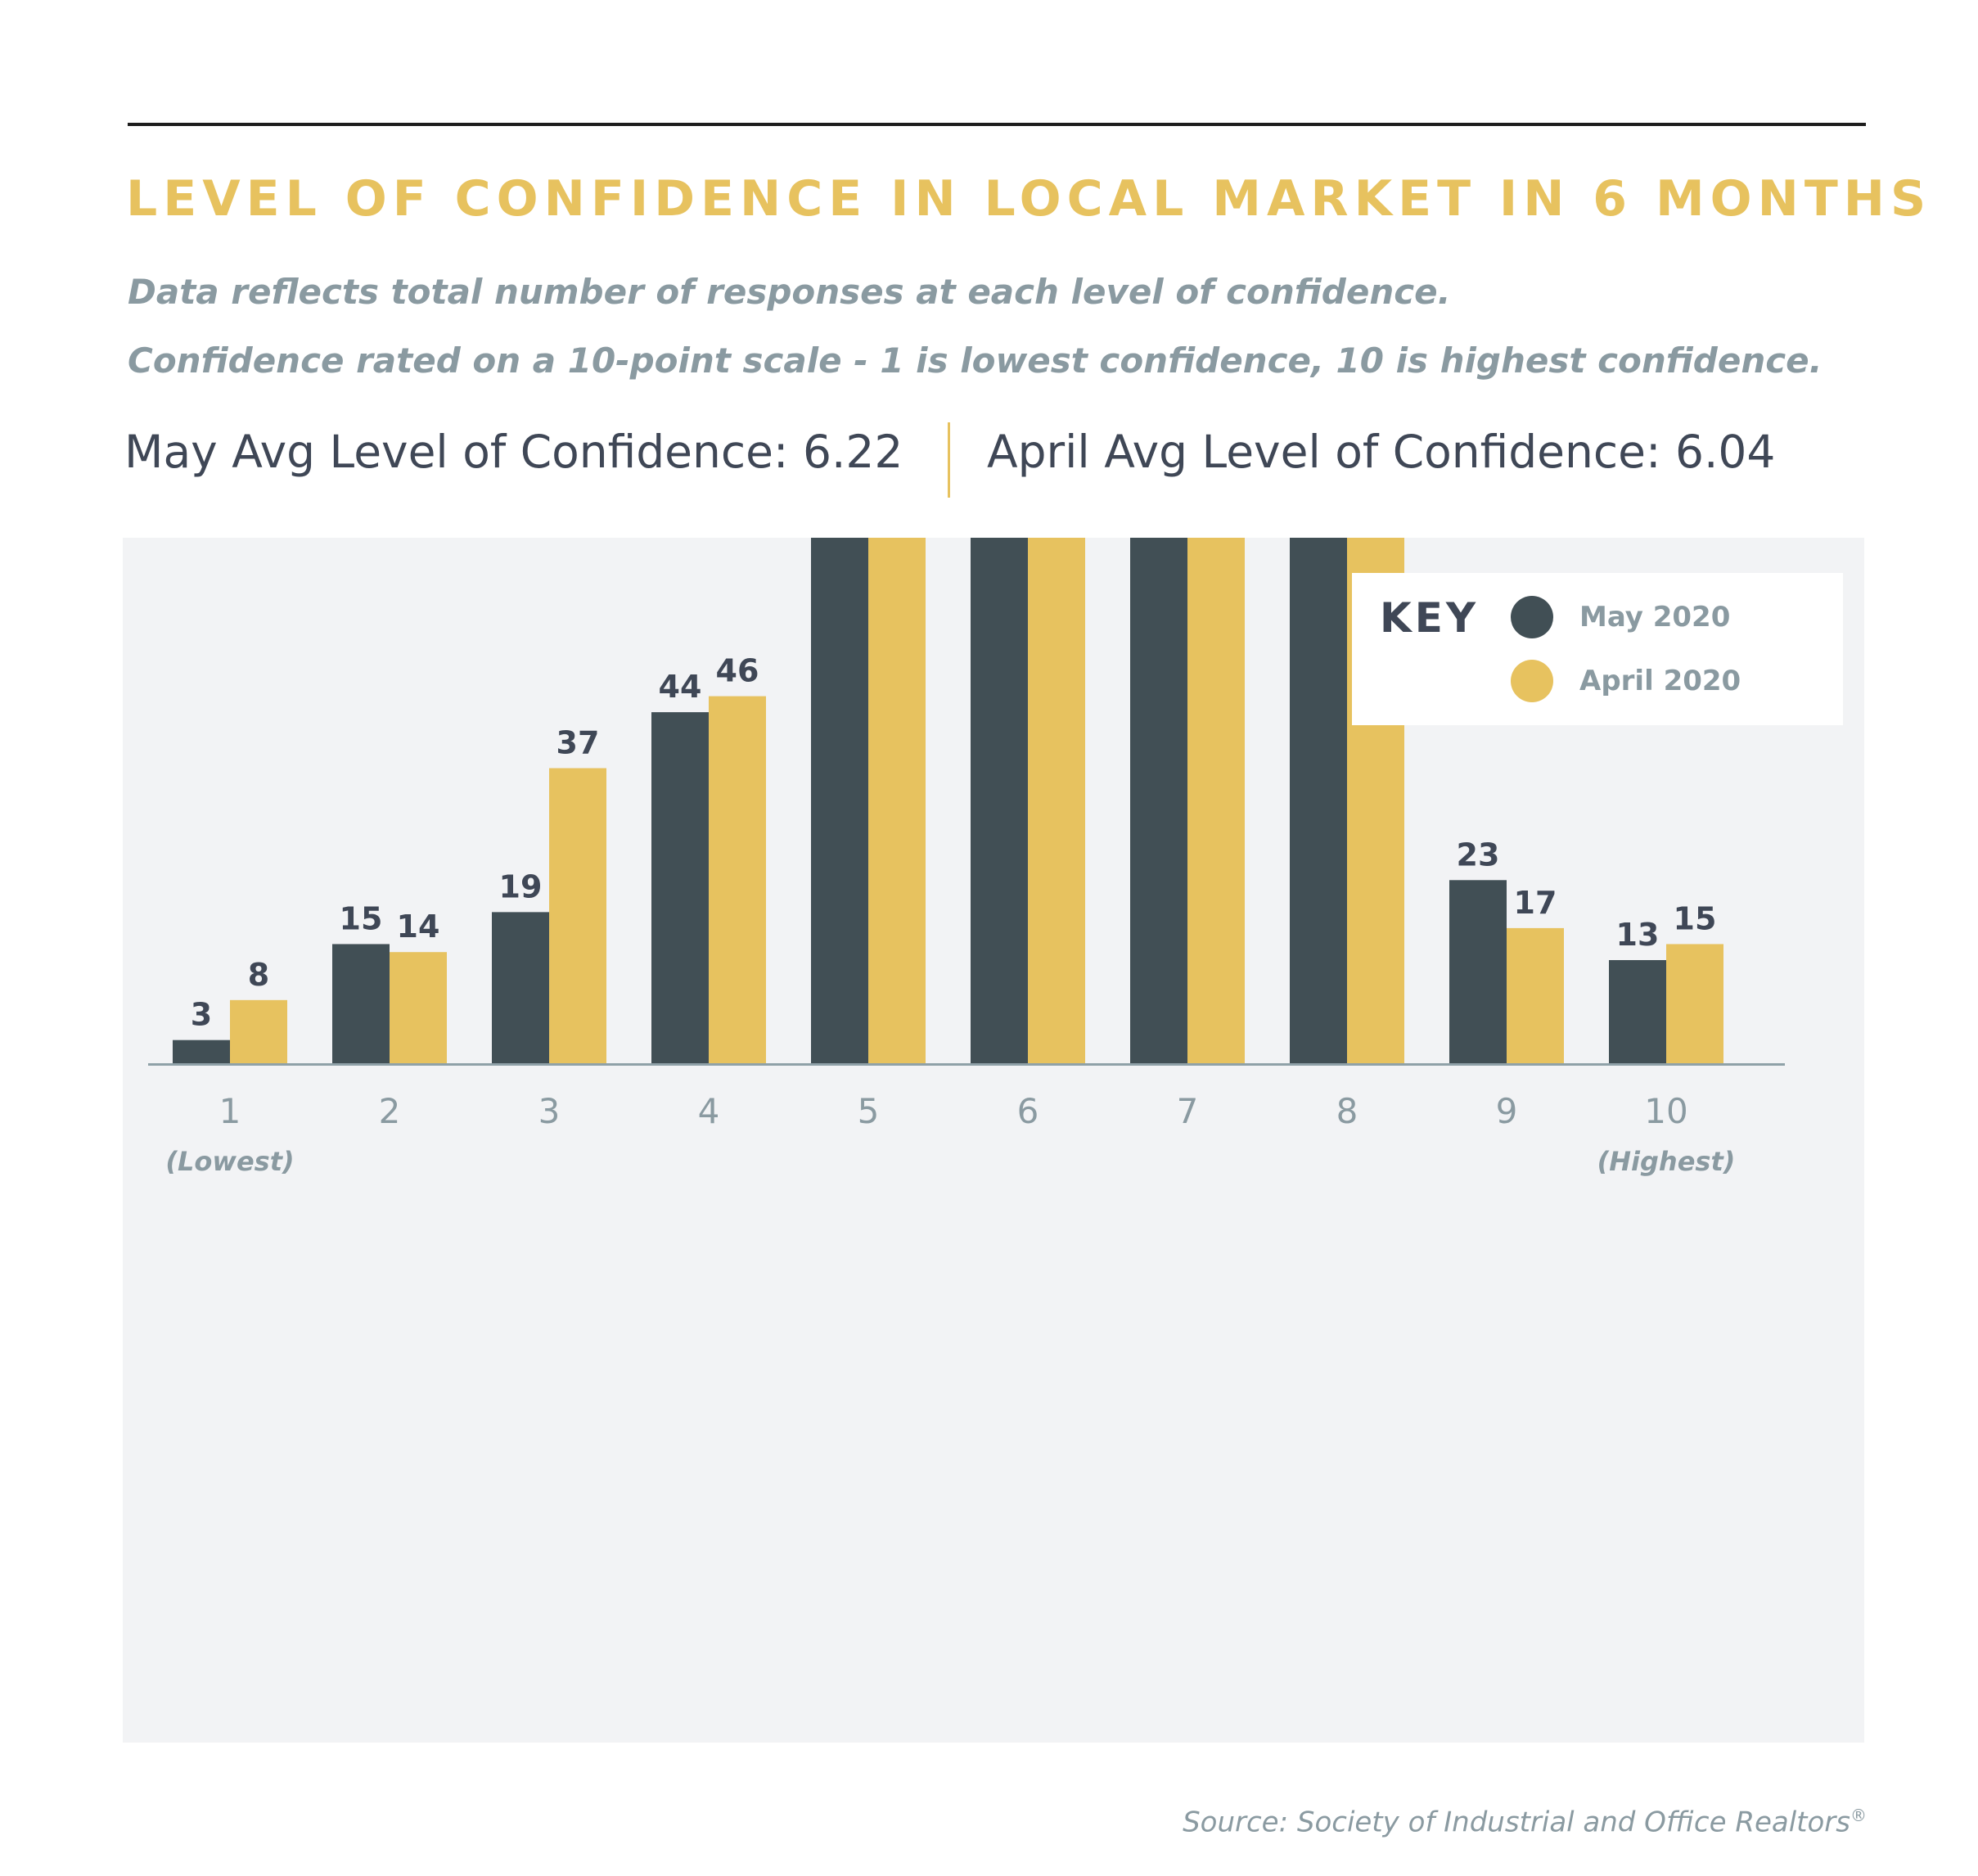 This screenshot has height=1876, width=1978. Describe the element at coordinates (1655, 617) in the screenshot. I see `legend-may-label: May 2020` at that location.